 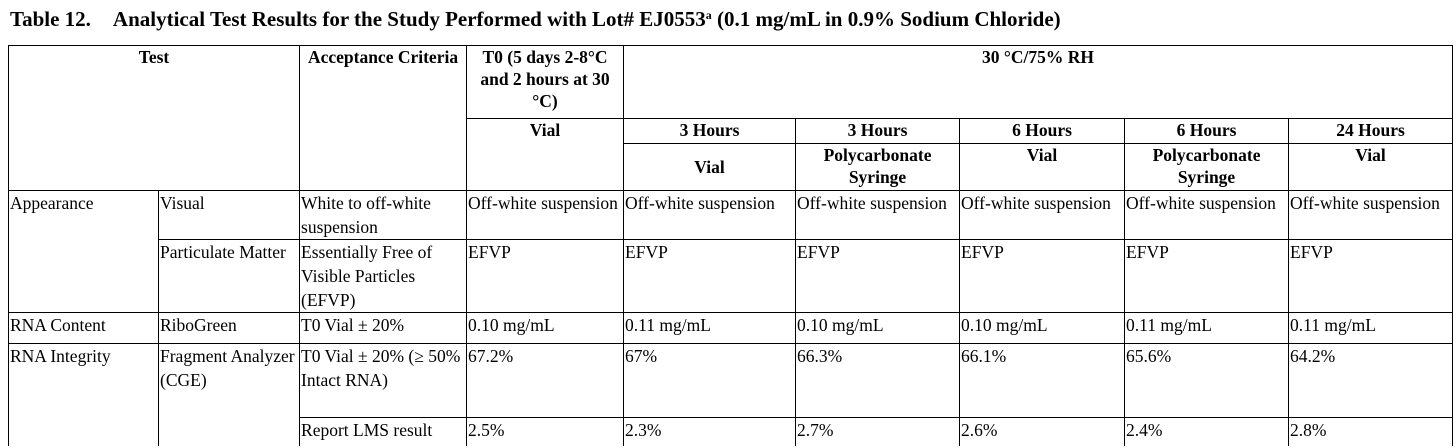 What do you see at coordinates (1371, 431) in the screenshot?
I see `result-cell: 2.8%` at bounding box center [1371, 431].